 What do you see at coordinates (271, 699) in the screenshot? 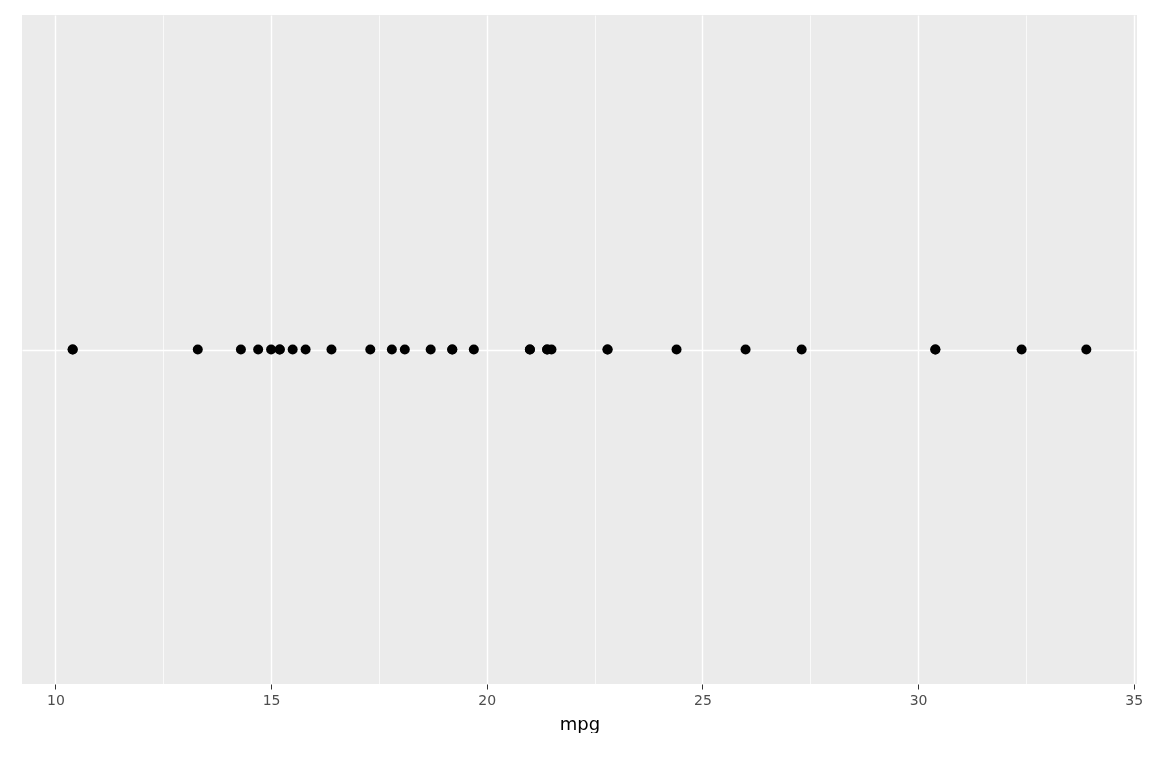
I see `x-tick-label: 15` at bounding box center [271, 699].